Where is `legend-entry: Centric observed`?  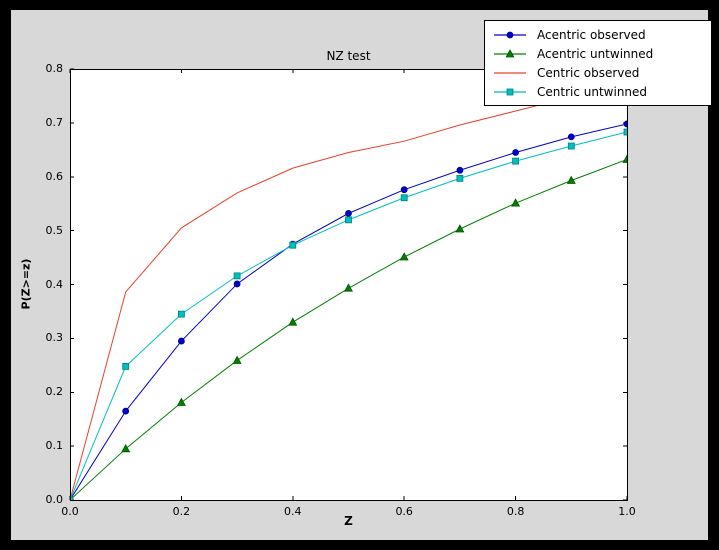 legend-entry: Centric observed is located at coordinates (598, 72).